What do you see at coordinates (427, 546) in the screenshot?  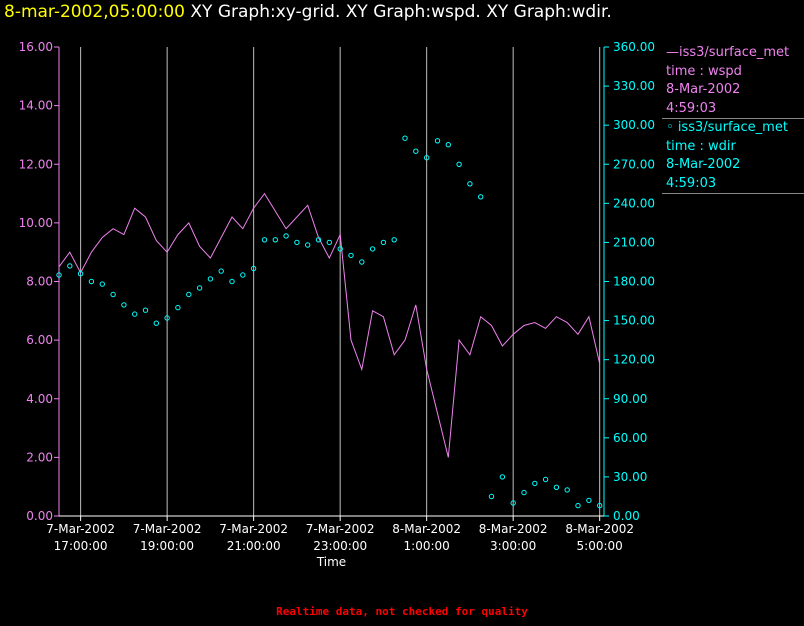 I see `x-tick-time: 1:00:00` at bounding box center [427, 546].